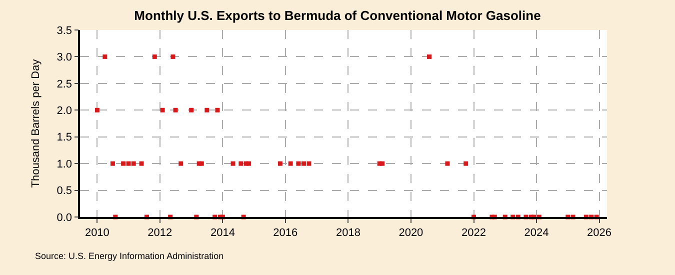 The height and width of the screenshot is (275, 675). I want to click on chart-title: Monthly U.S. Exports to Bermuda of Conventional Motor Gasoline, so click(337, 16).